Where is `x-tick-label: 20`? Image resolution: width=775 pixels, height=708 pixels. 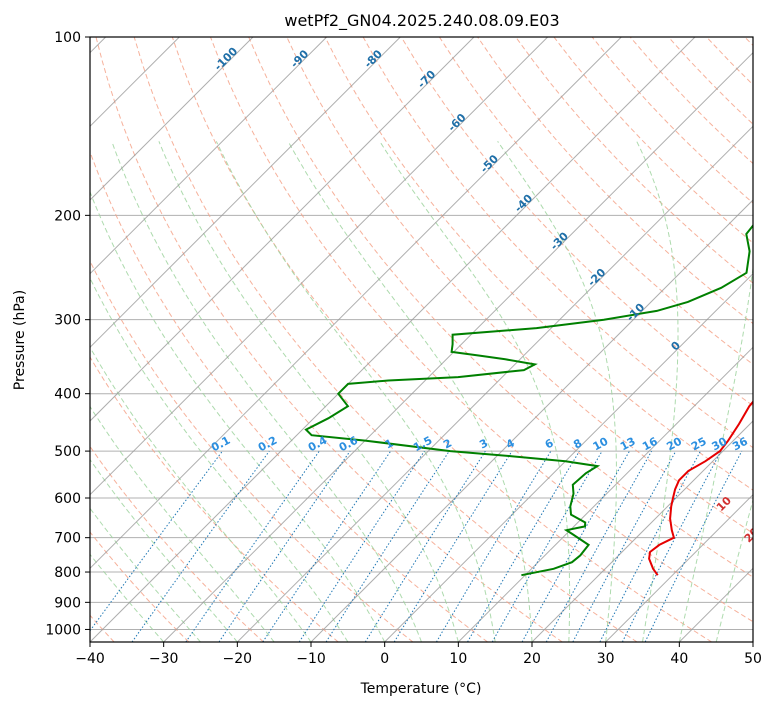
x-tick-label: 20 is located at coordinates (532, 659).